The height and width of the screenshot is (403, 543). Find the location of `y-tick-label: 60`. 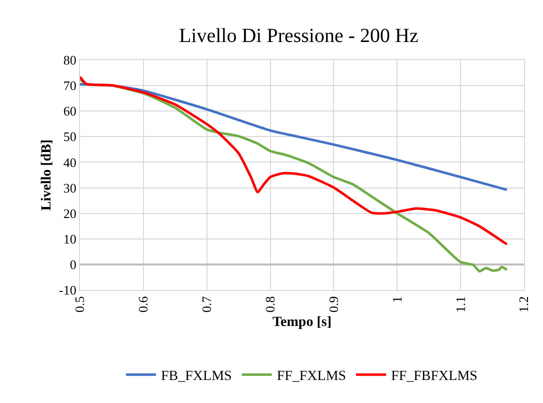

y-tick-label: 60 is located at coordinates (69, 111).